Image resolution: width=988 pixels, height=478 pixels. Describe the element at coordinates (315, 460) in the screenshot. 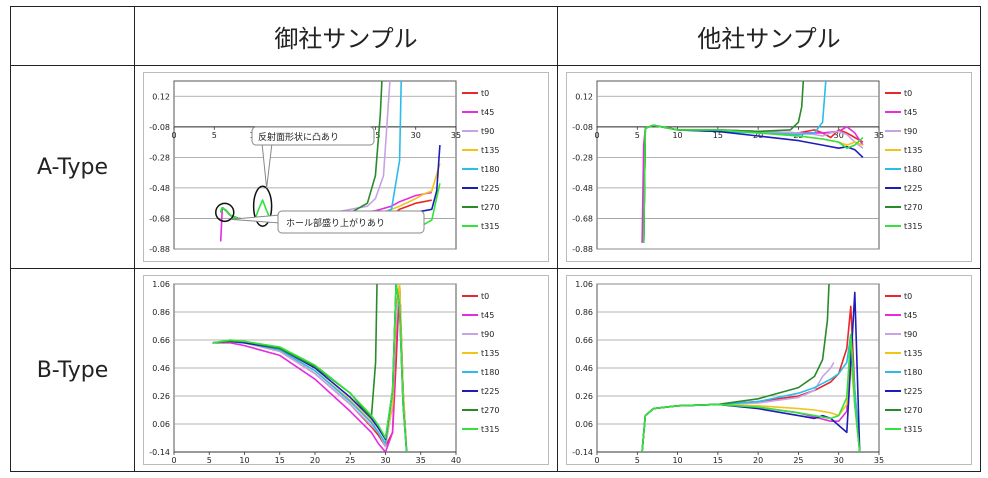

I see `x-tick-label: 20` at that location.